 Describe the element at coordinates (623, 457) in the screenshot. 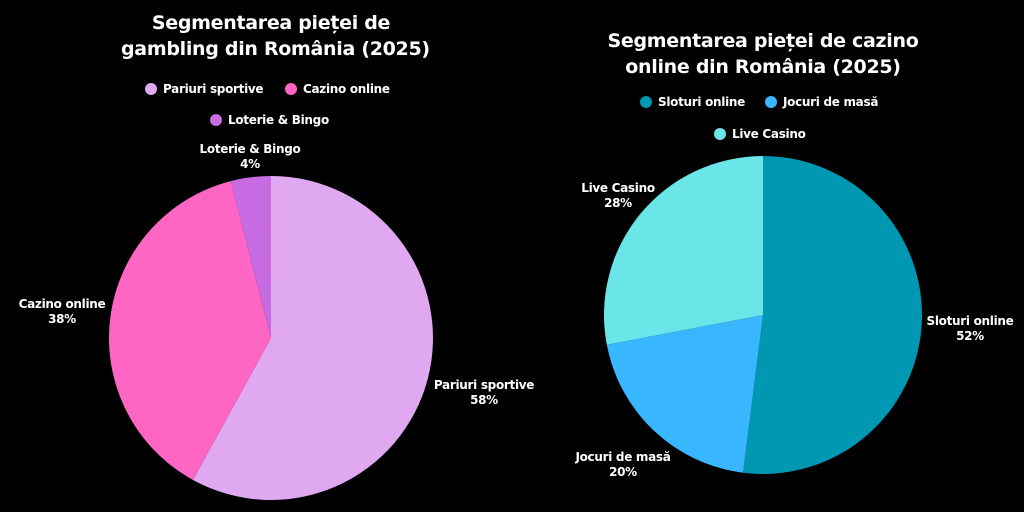

I see `slice-label-name: Jocuri de masă` at that location.